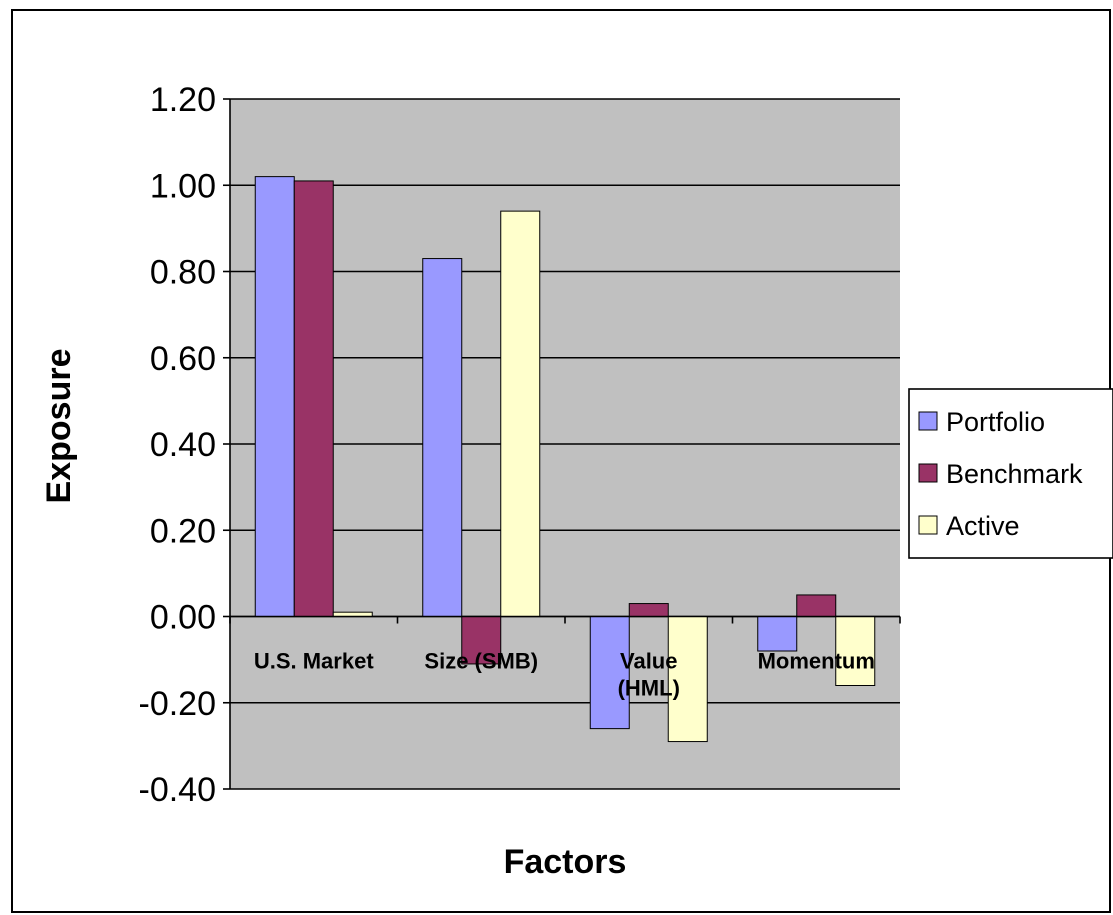  What do you see at coordinates (59, 426) in the screenshot?
I see `y-axis-title: Exposure` at bounding box center [59, 426].